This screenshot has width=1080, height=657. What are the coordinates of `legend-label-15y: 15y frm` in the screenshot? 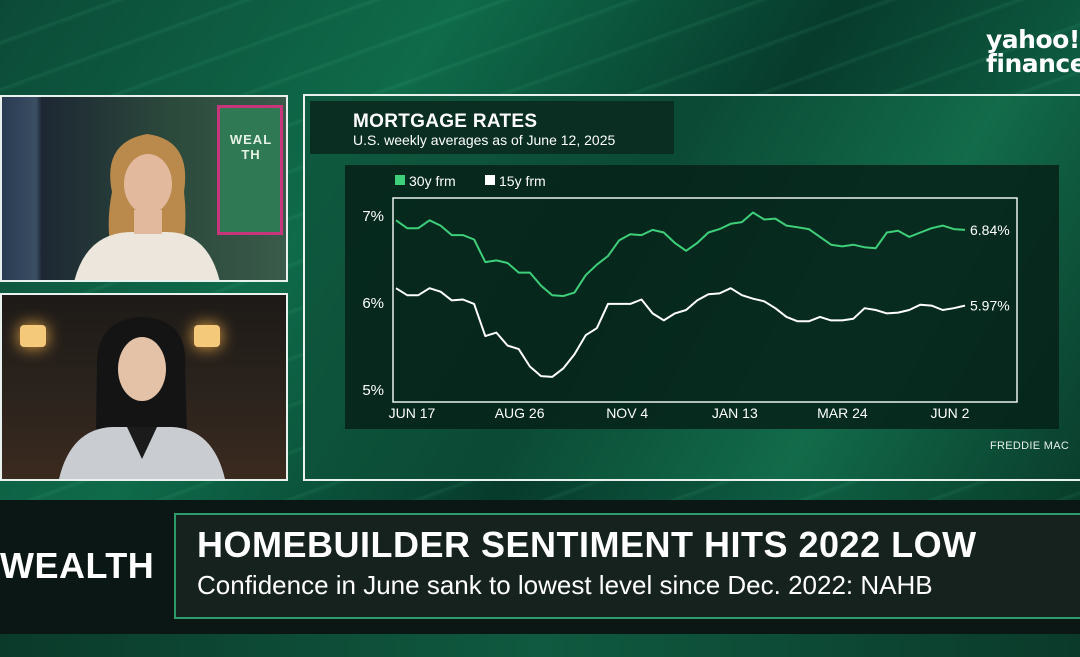 It's located at (522, 181).